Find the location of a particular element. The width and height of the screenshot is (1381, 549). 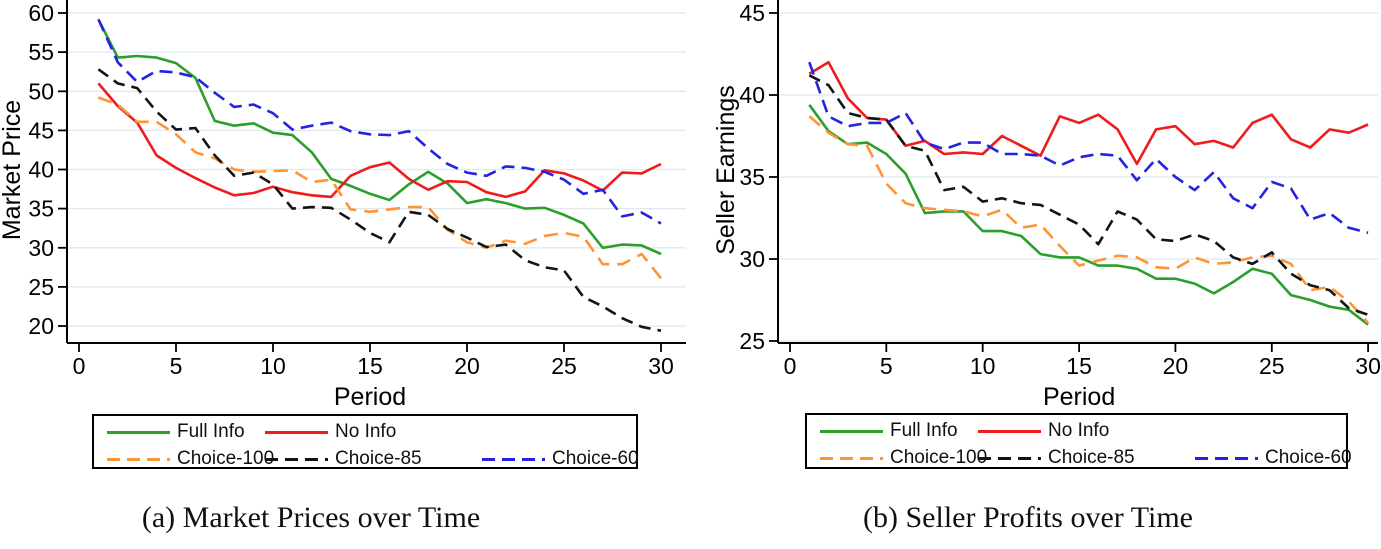

y-axis-title: Market Price is located at coordinates (13, 170).